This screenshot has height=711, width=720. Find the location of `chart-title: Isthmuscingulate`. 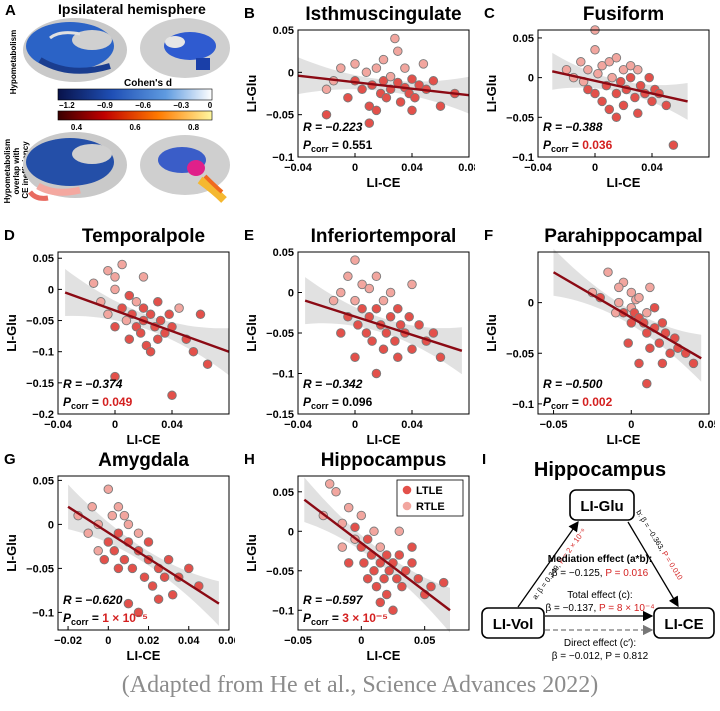

chart-title: Isthmuscingulate is located at coordinates (383, 14).